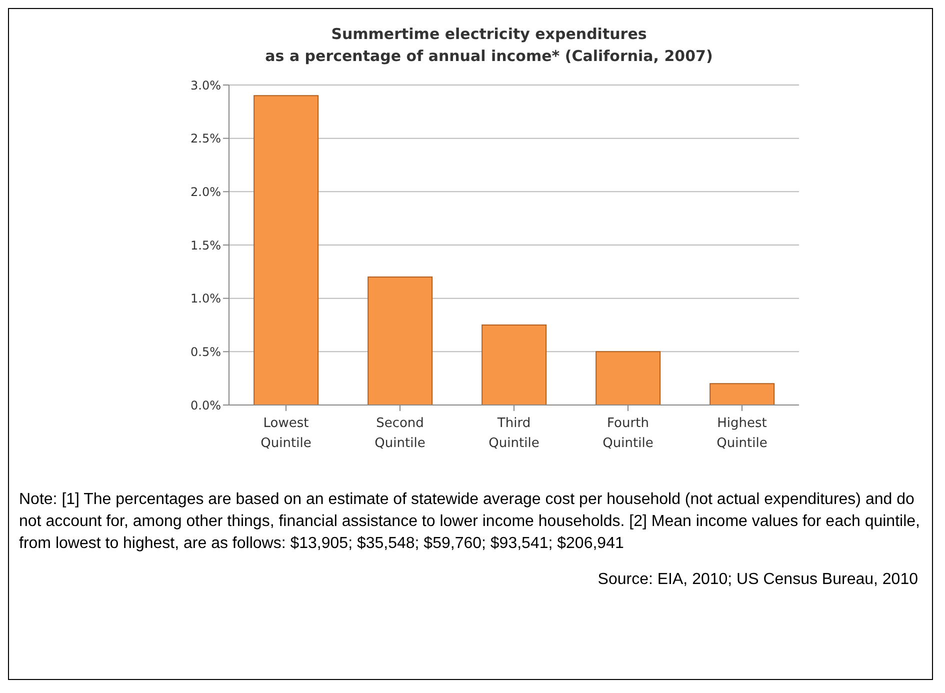 The height and width of the screenshot is (693, 945). Describe the element at coordinates (400, 433) in the screenshot. I see `x-tick-label: Second Quintile` at that location.